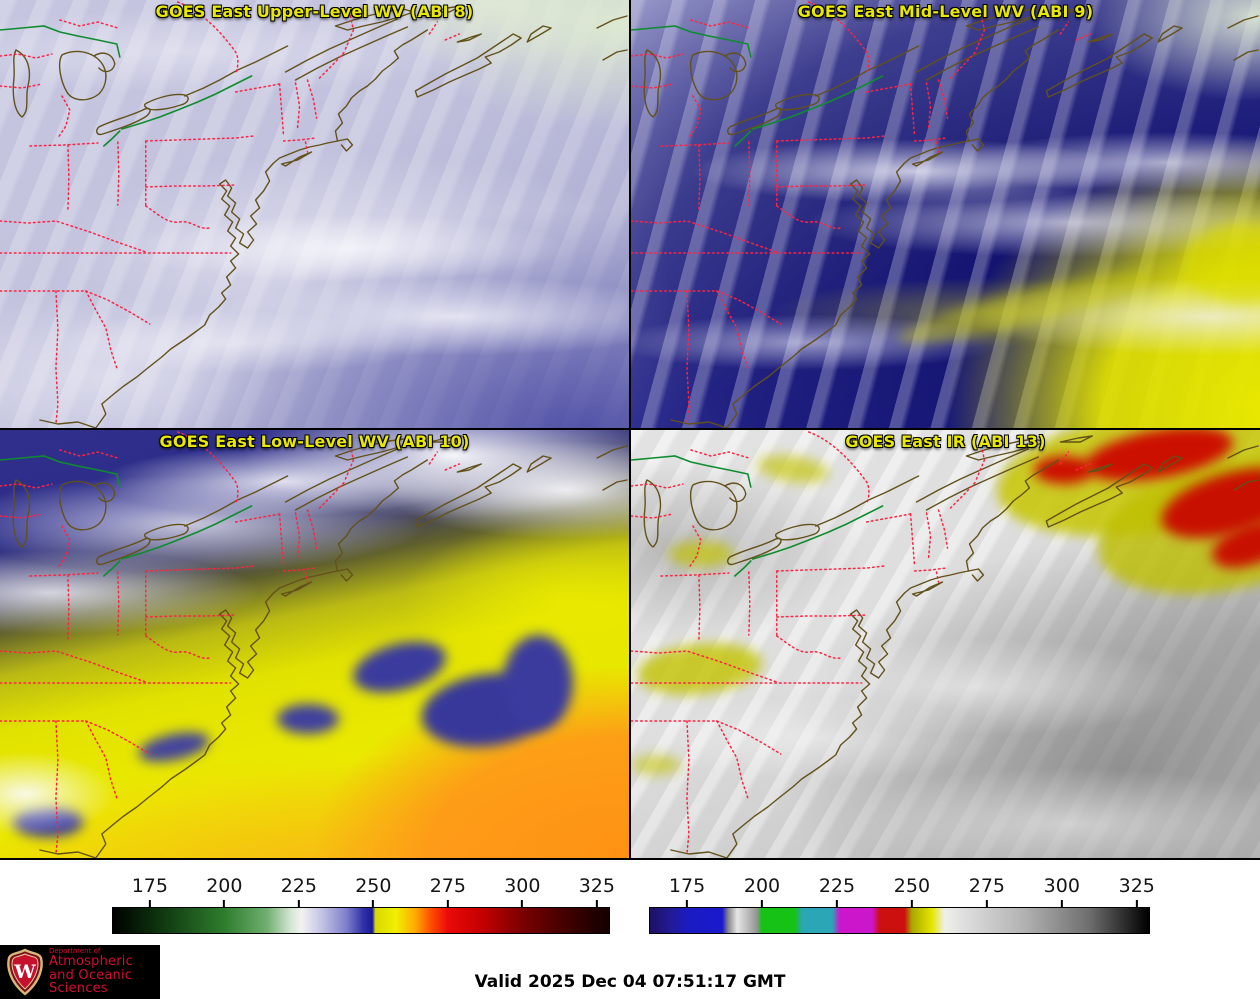 The image size is (1260, 999). Describe the element at coordinates (91, 982) in the screenshot. I see `logo-line-2: and Oceanic Sciences` at that location.